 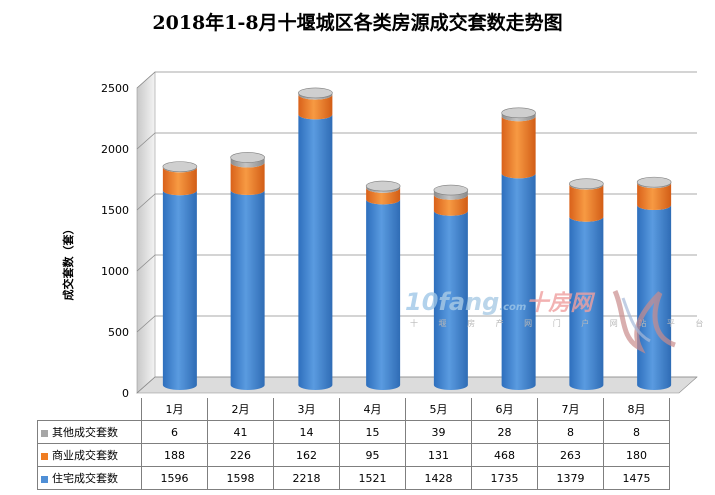 I want to click on gridline, so click(x=416, y=80).